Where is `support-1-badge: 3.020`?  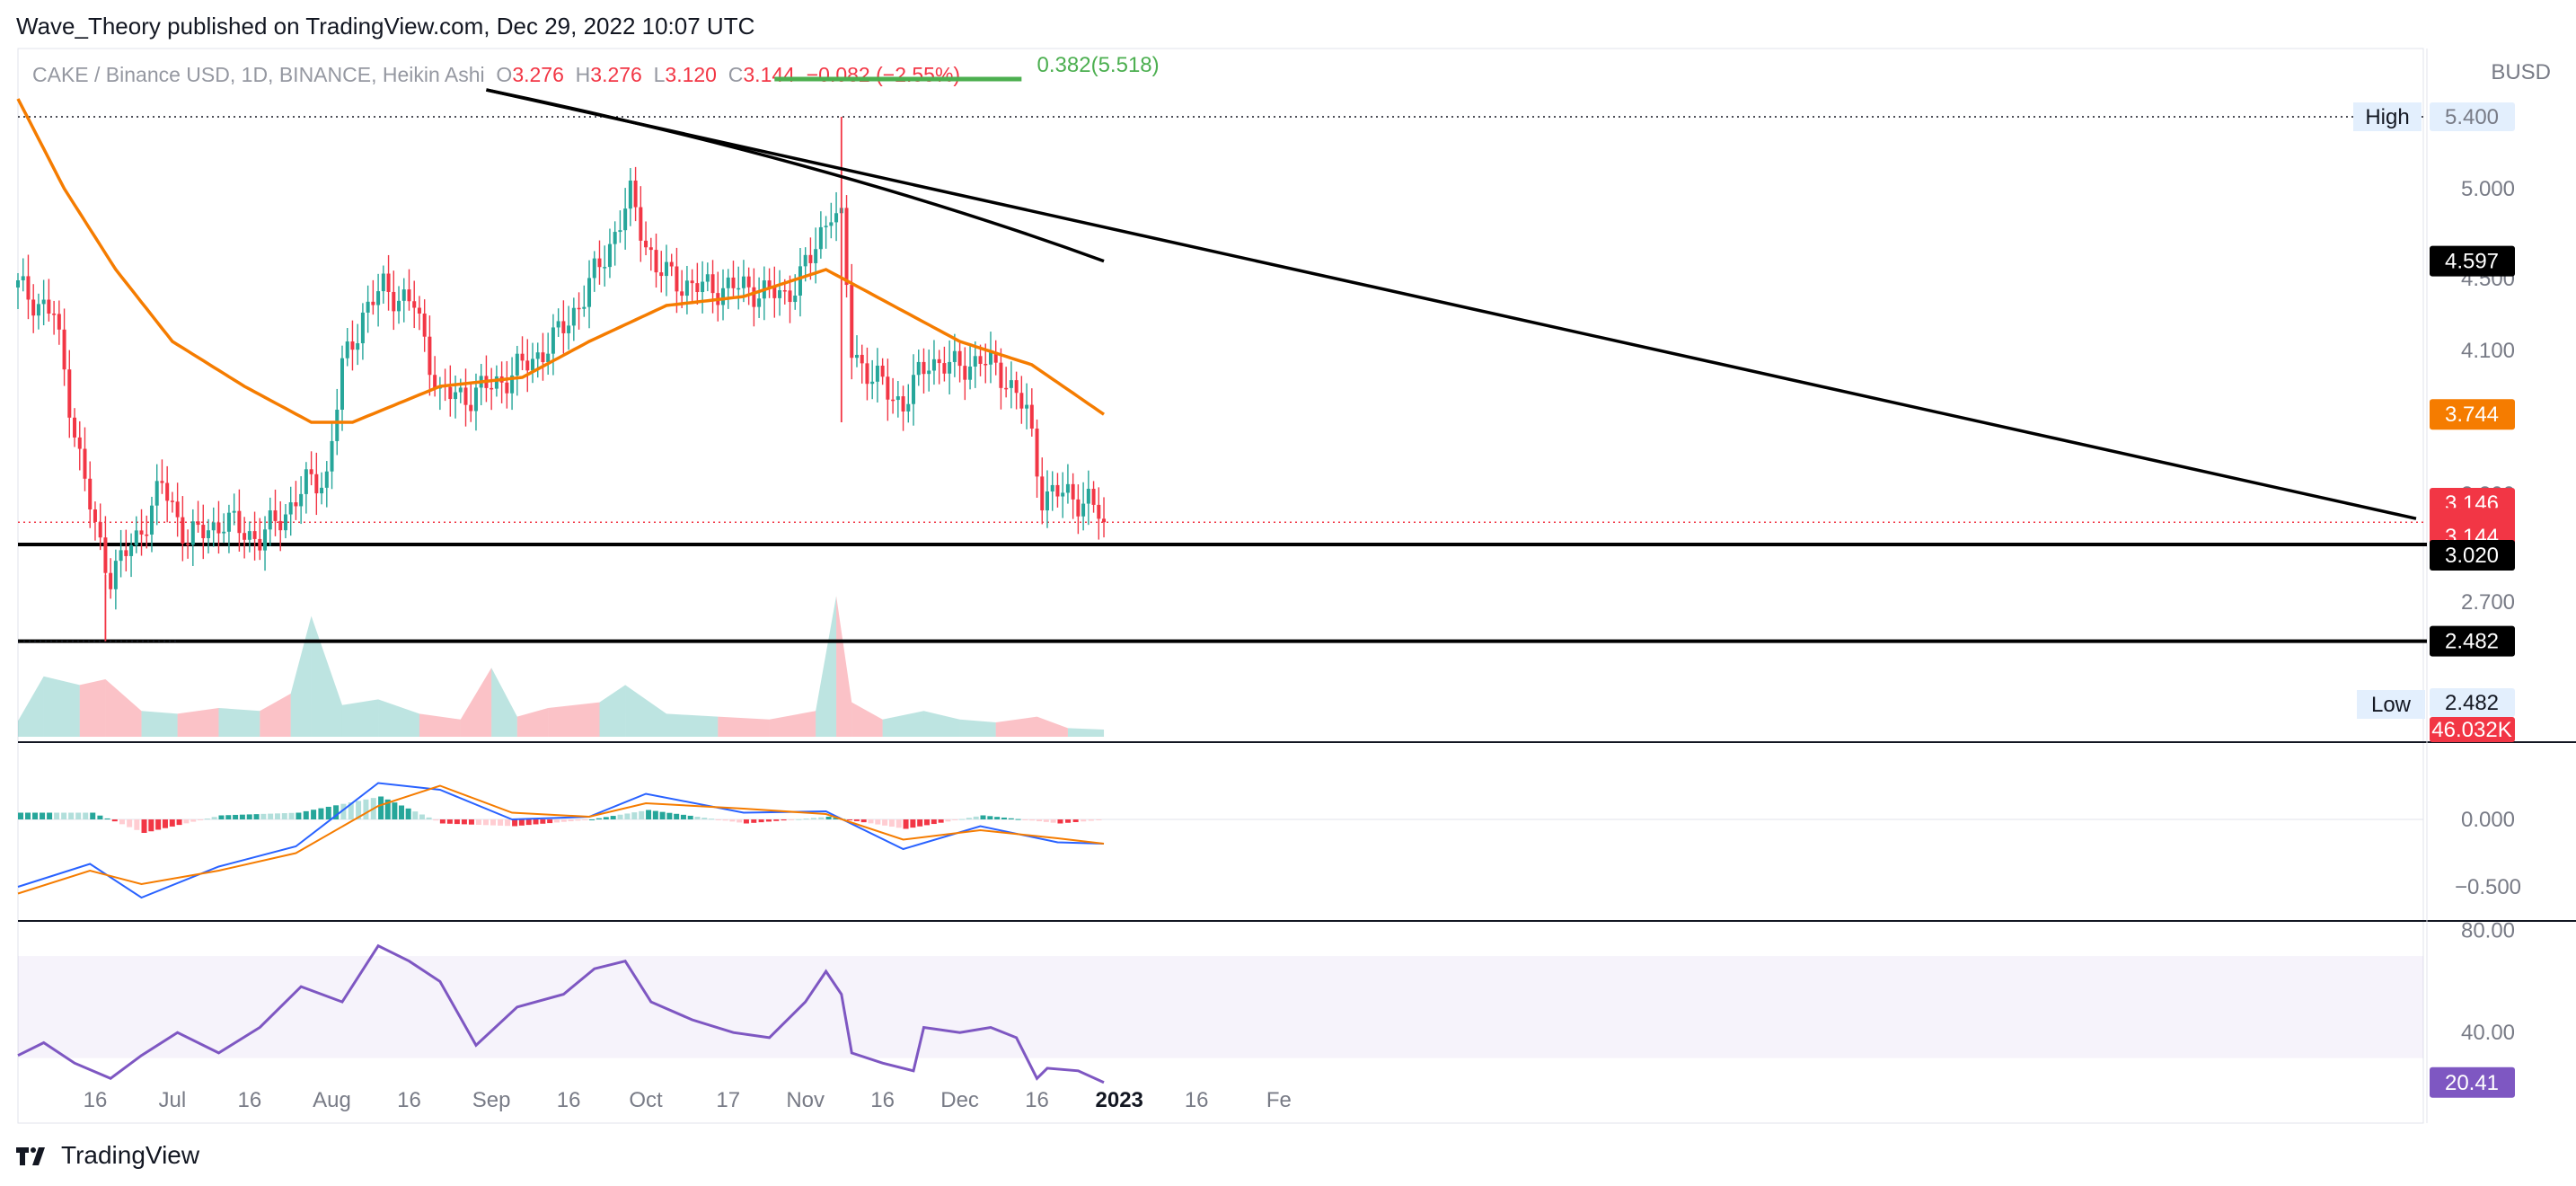 support-1-badge: 3.020 is located at coordinates (2472, 555).